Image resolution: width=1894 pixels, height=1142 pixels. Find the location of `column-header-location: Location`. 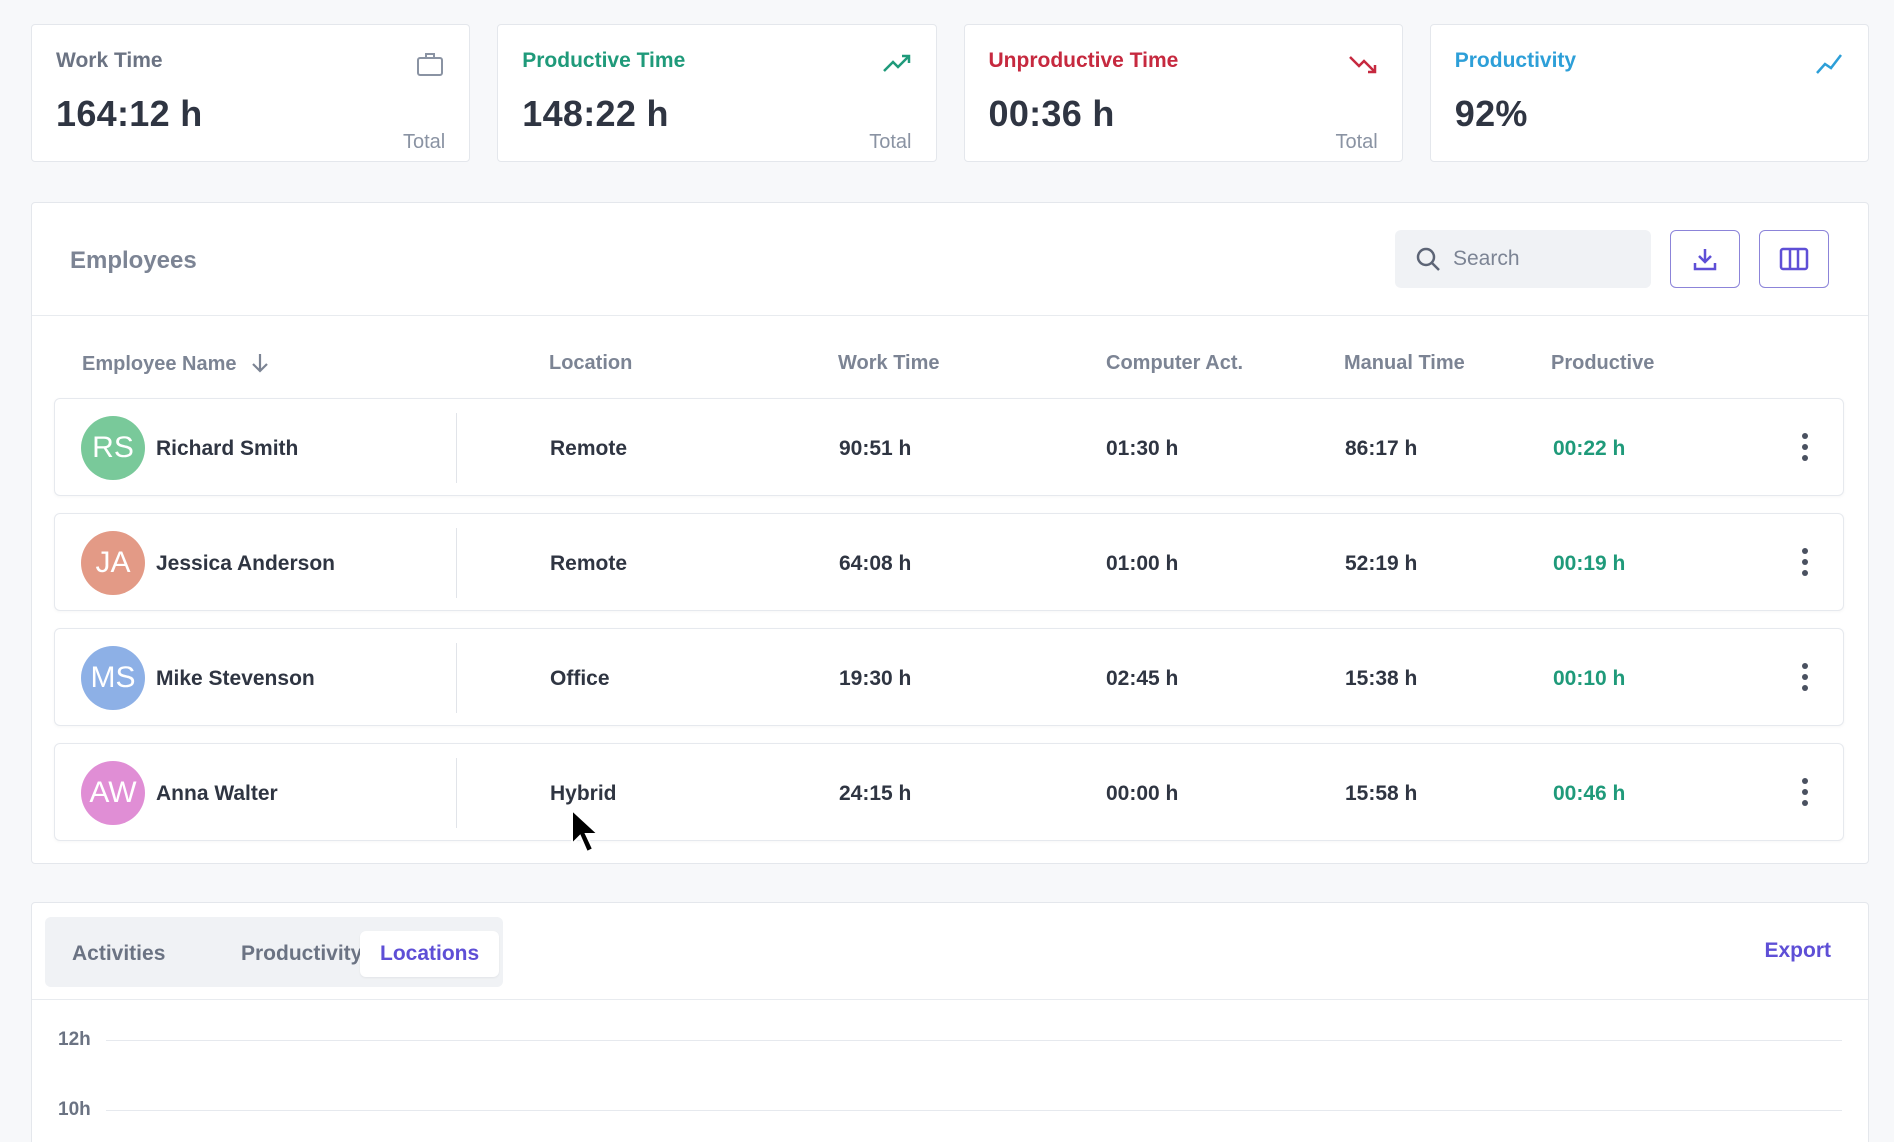

column-header-location: Location is located at coordinates (591, 363).